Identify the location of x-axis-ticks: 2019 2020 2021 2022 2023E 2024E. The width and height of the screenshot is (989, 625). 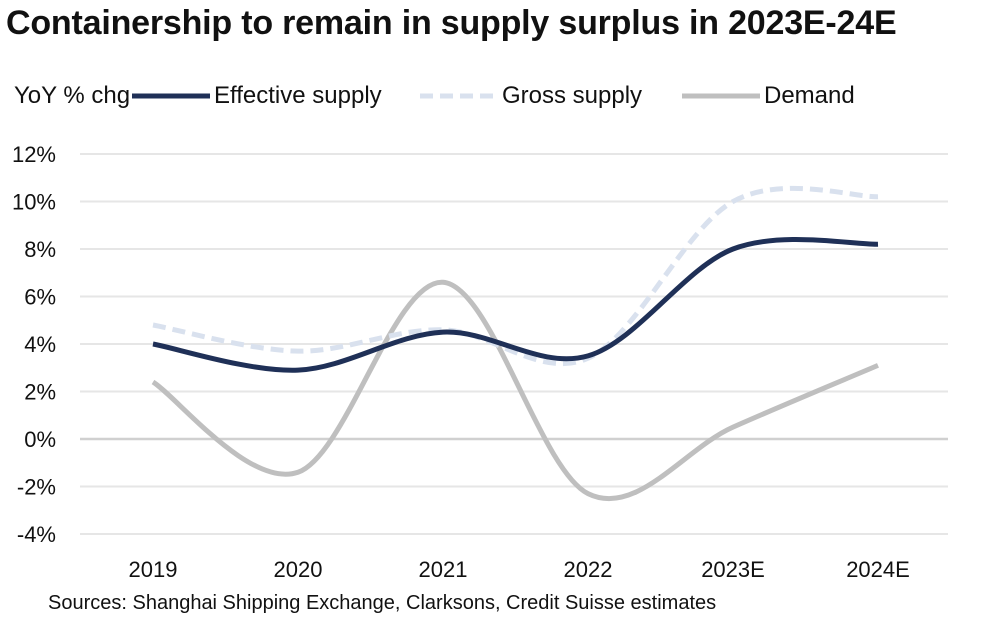
(519, 569).